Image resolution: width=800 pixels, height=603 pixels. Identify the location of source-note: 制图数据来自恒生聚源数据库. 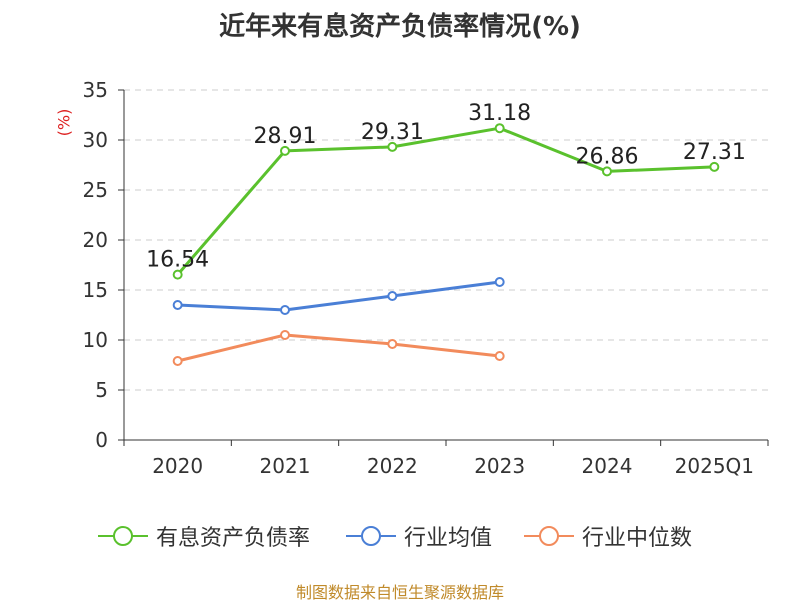
(399, 592).